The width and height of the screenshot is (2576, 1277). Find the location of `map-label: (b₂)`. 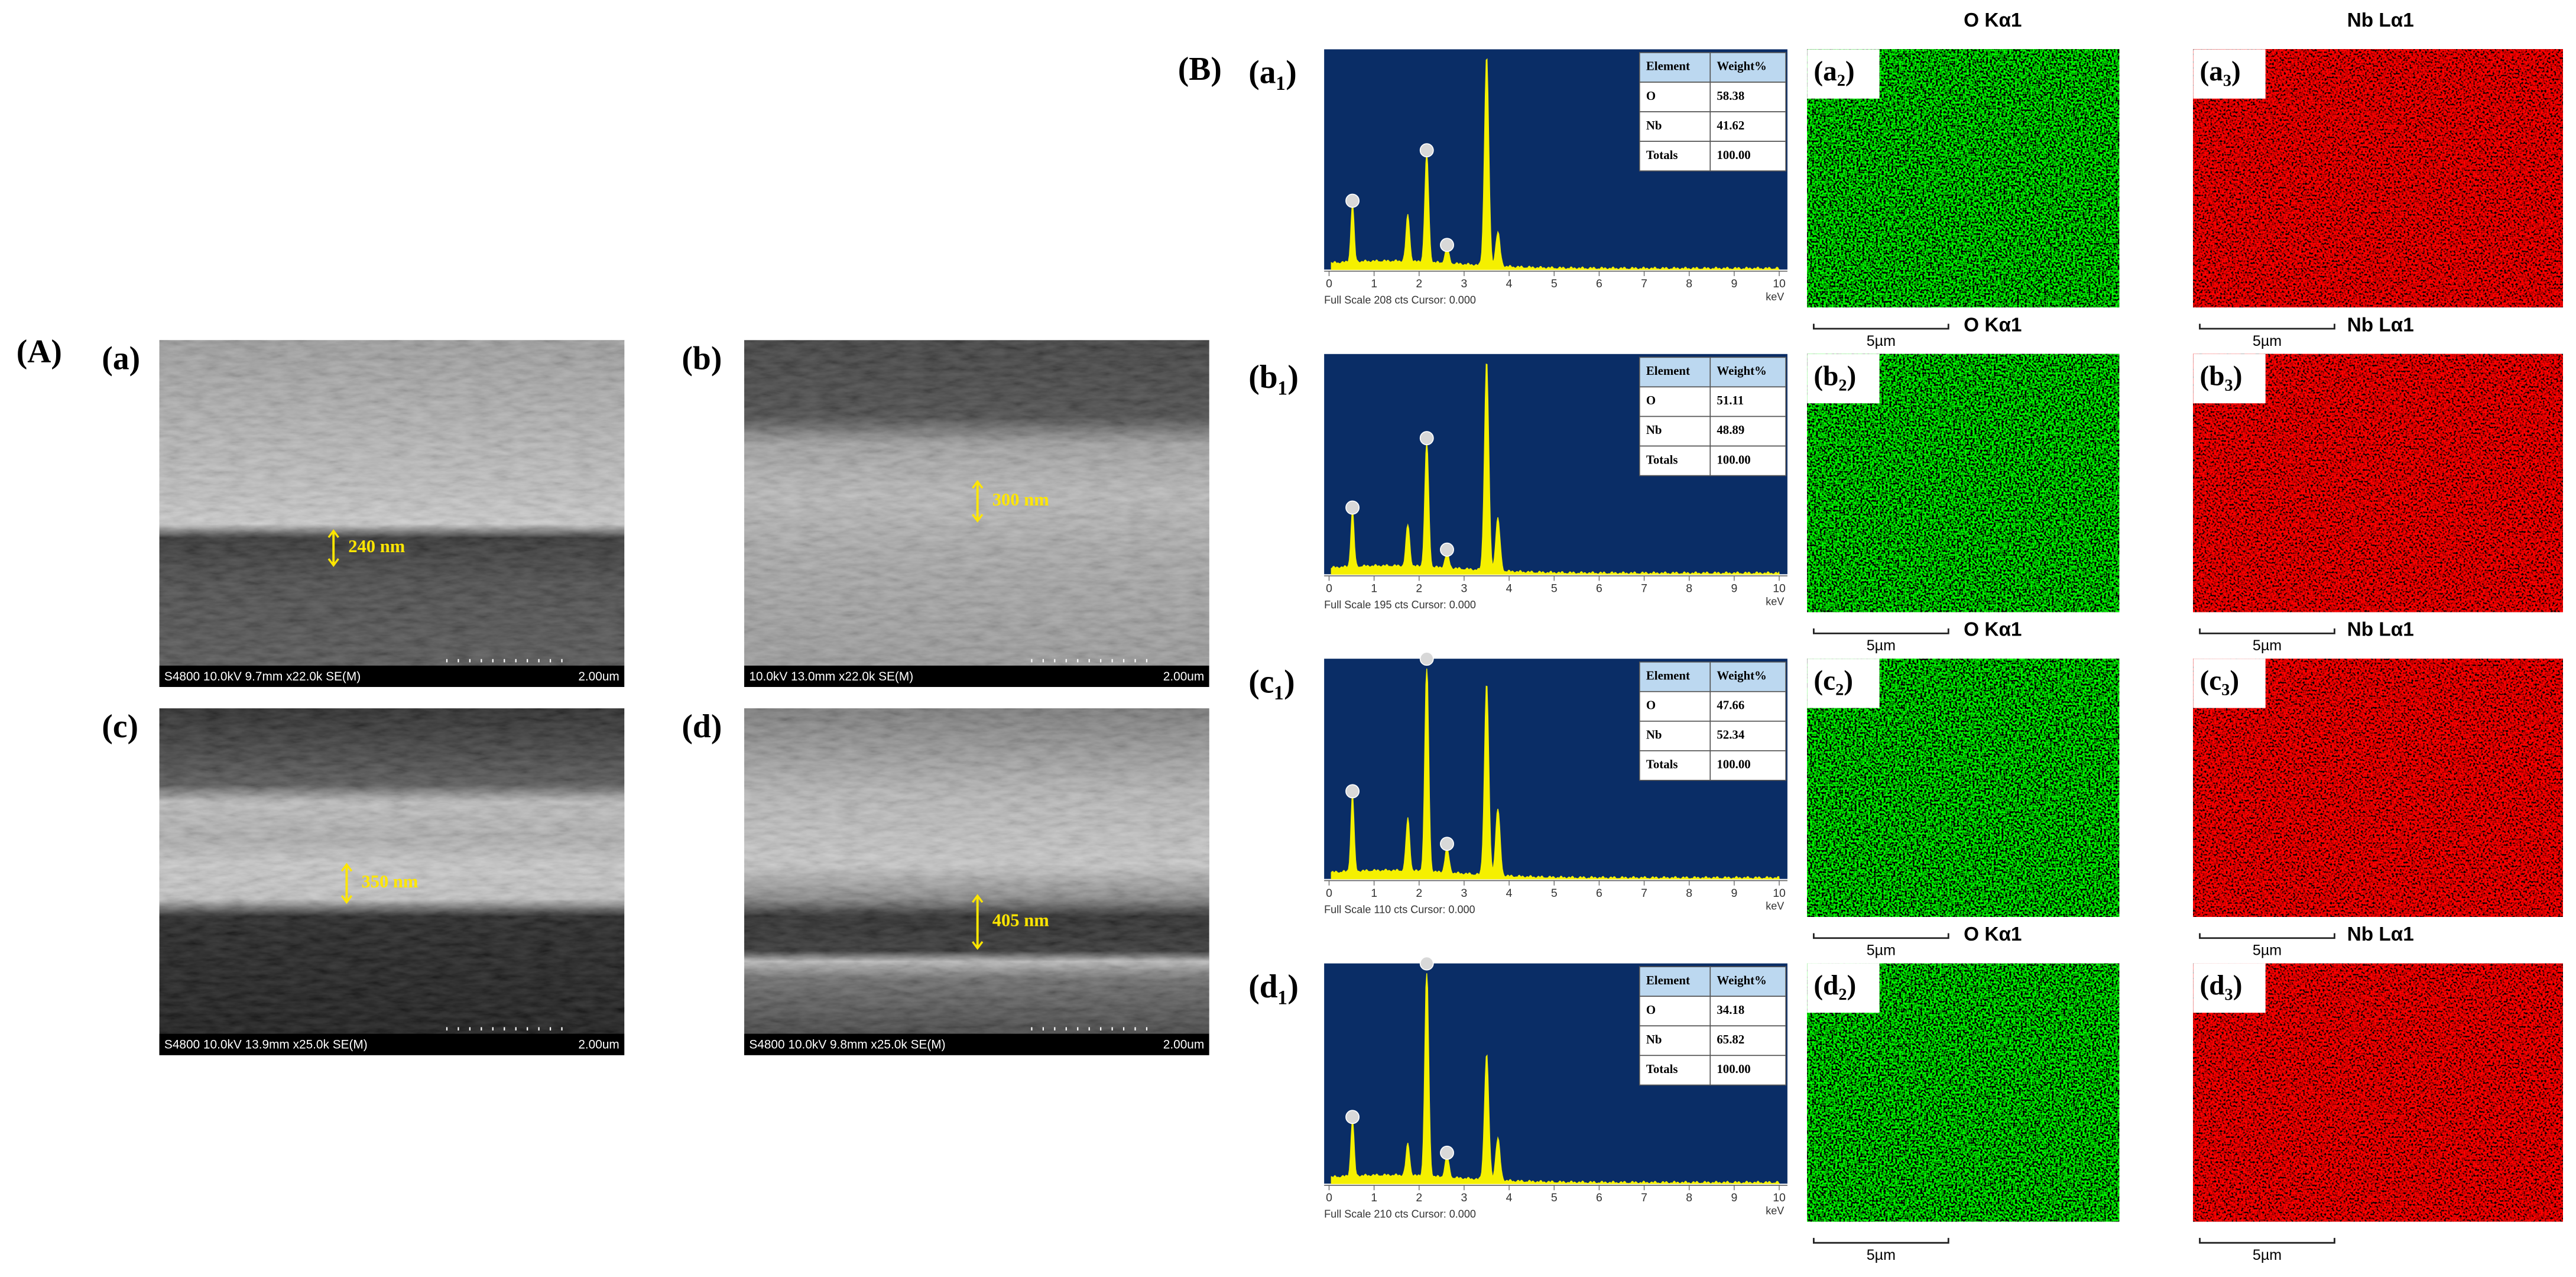

map-label: (b₂) is located at coordinates (1834, 376).